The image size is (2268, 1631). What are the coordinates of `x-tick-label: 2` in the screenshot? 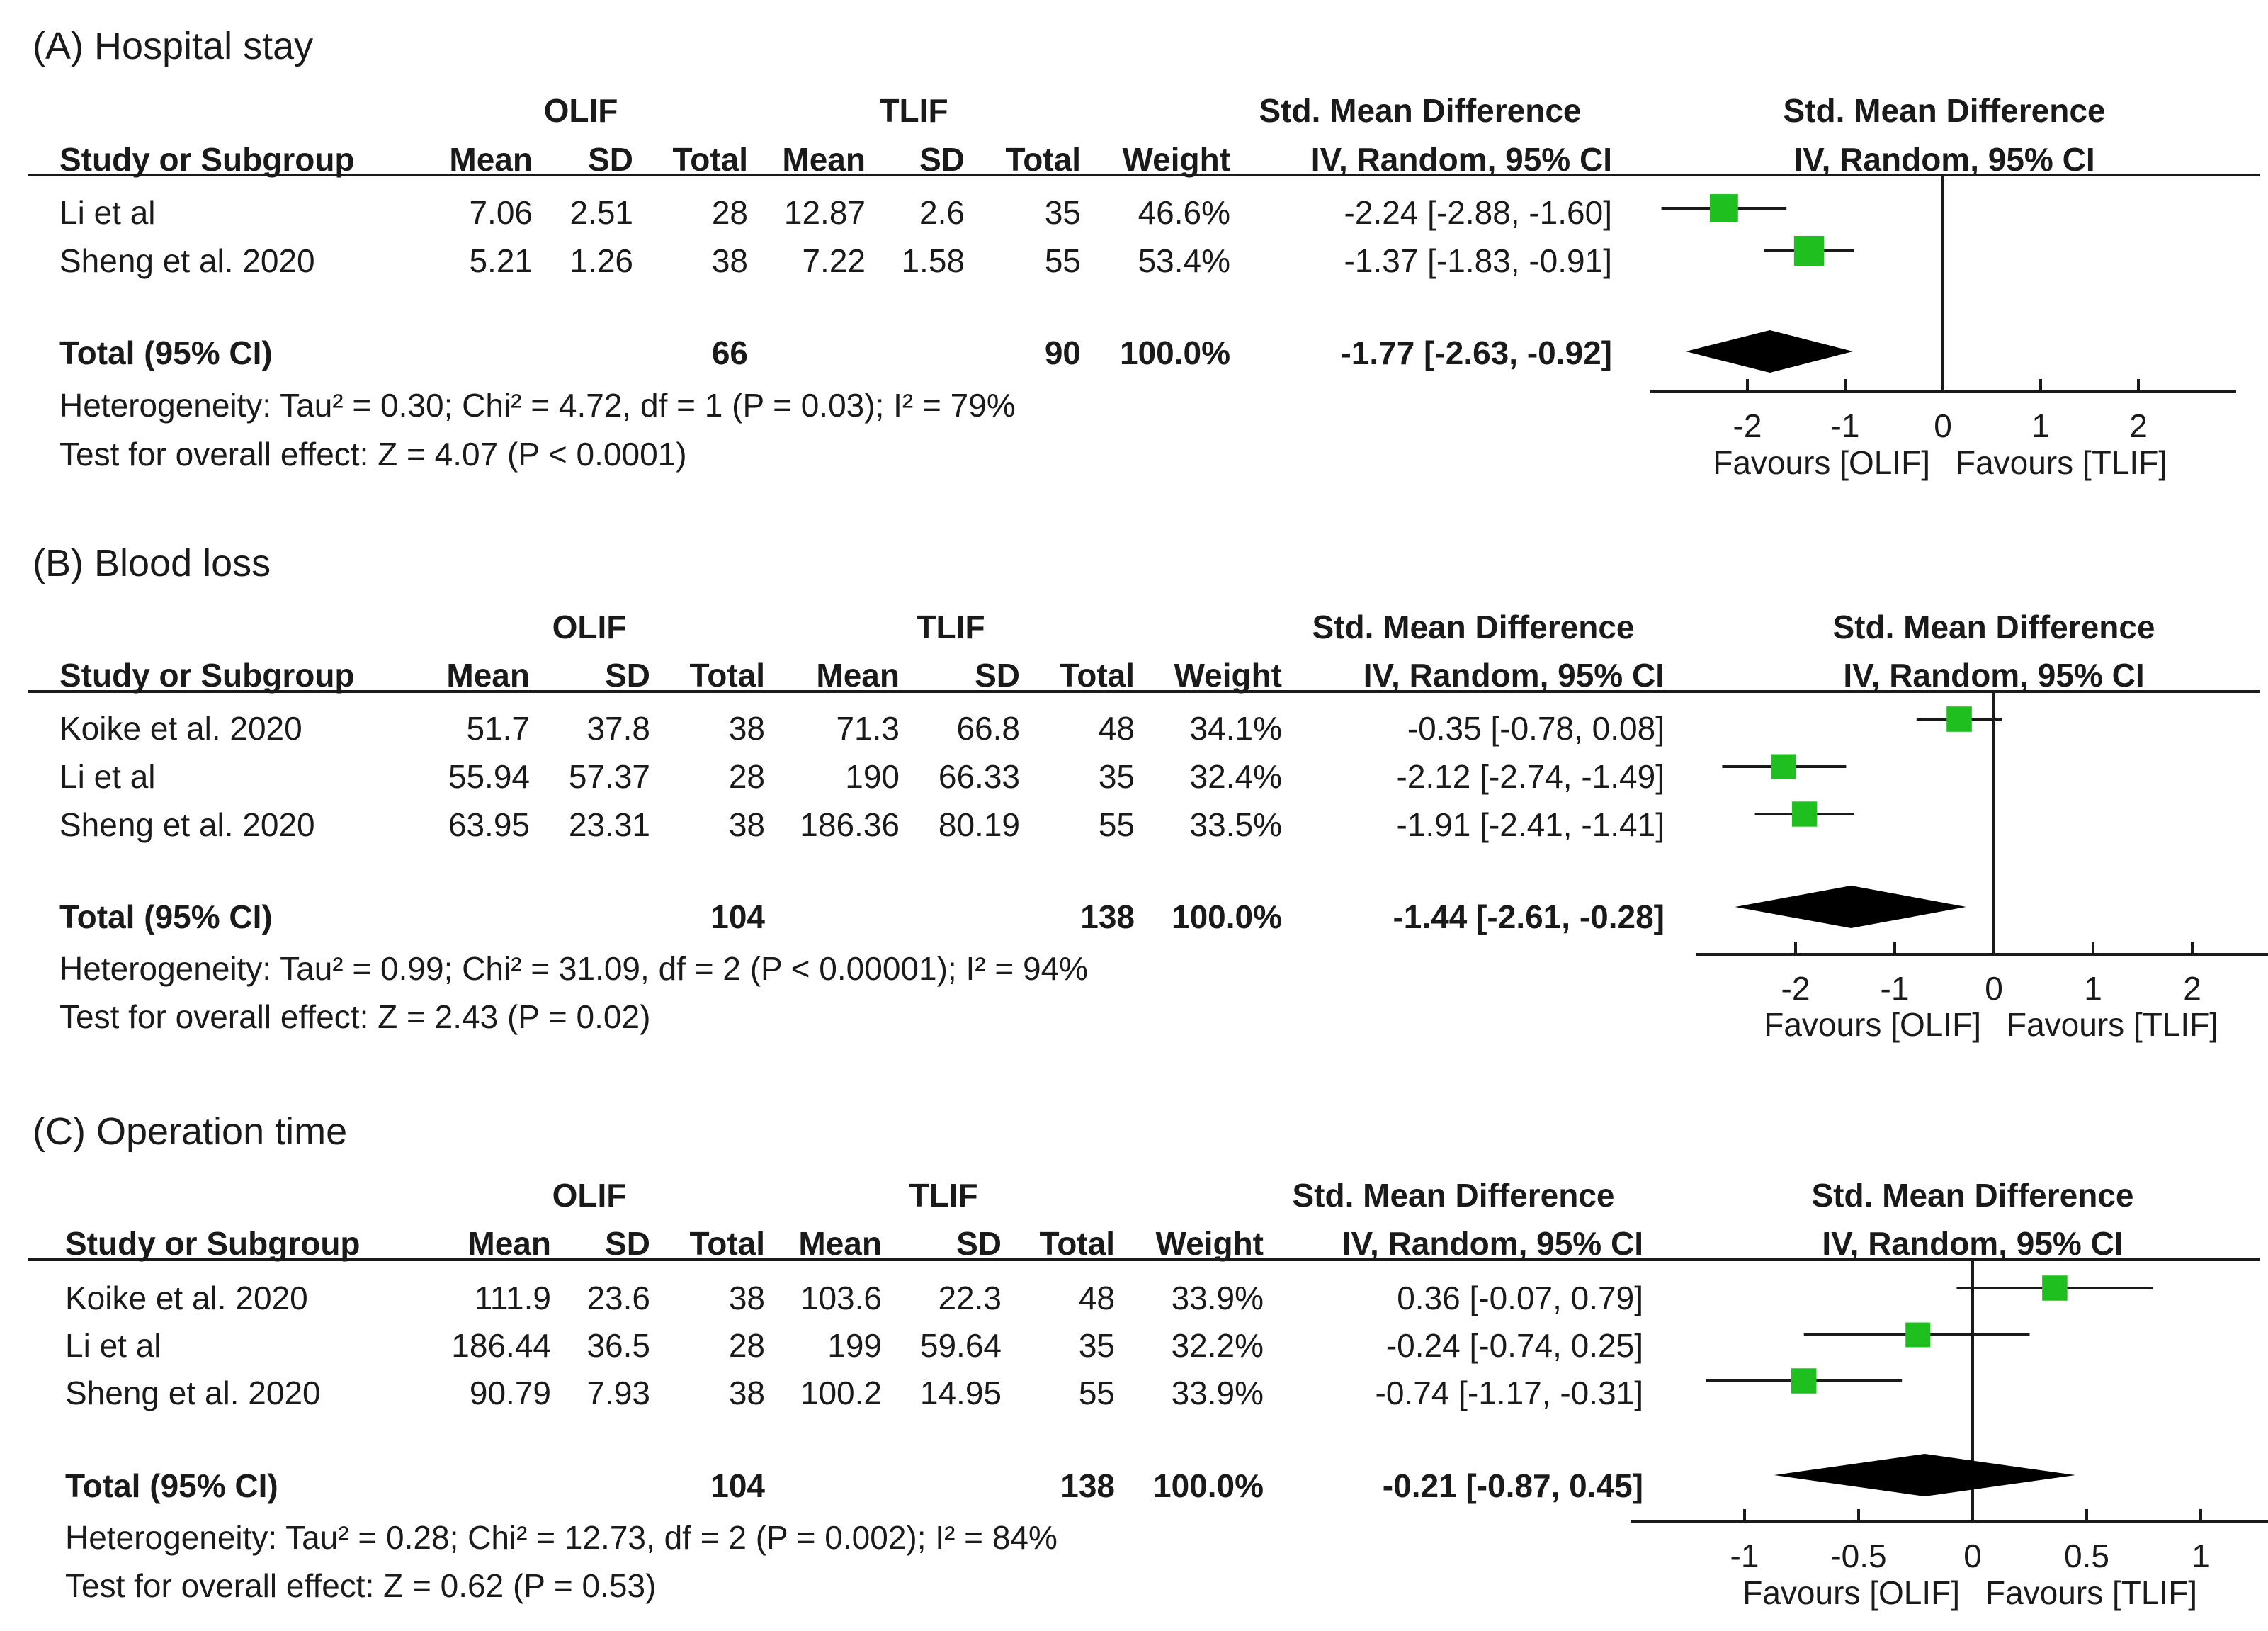 It's located at (2138, 425).